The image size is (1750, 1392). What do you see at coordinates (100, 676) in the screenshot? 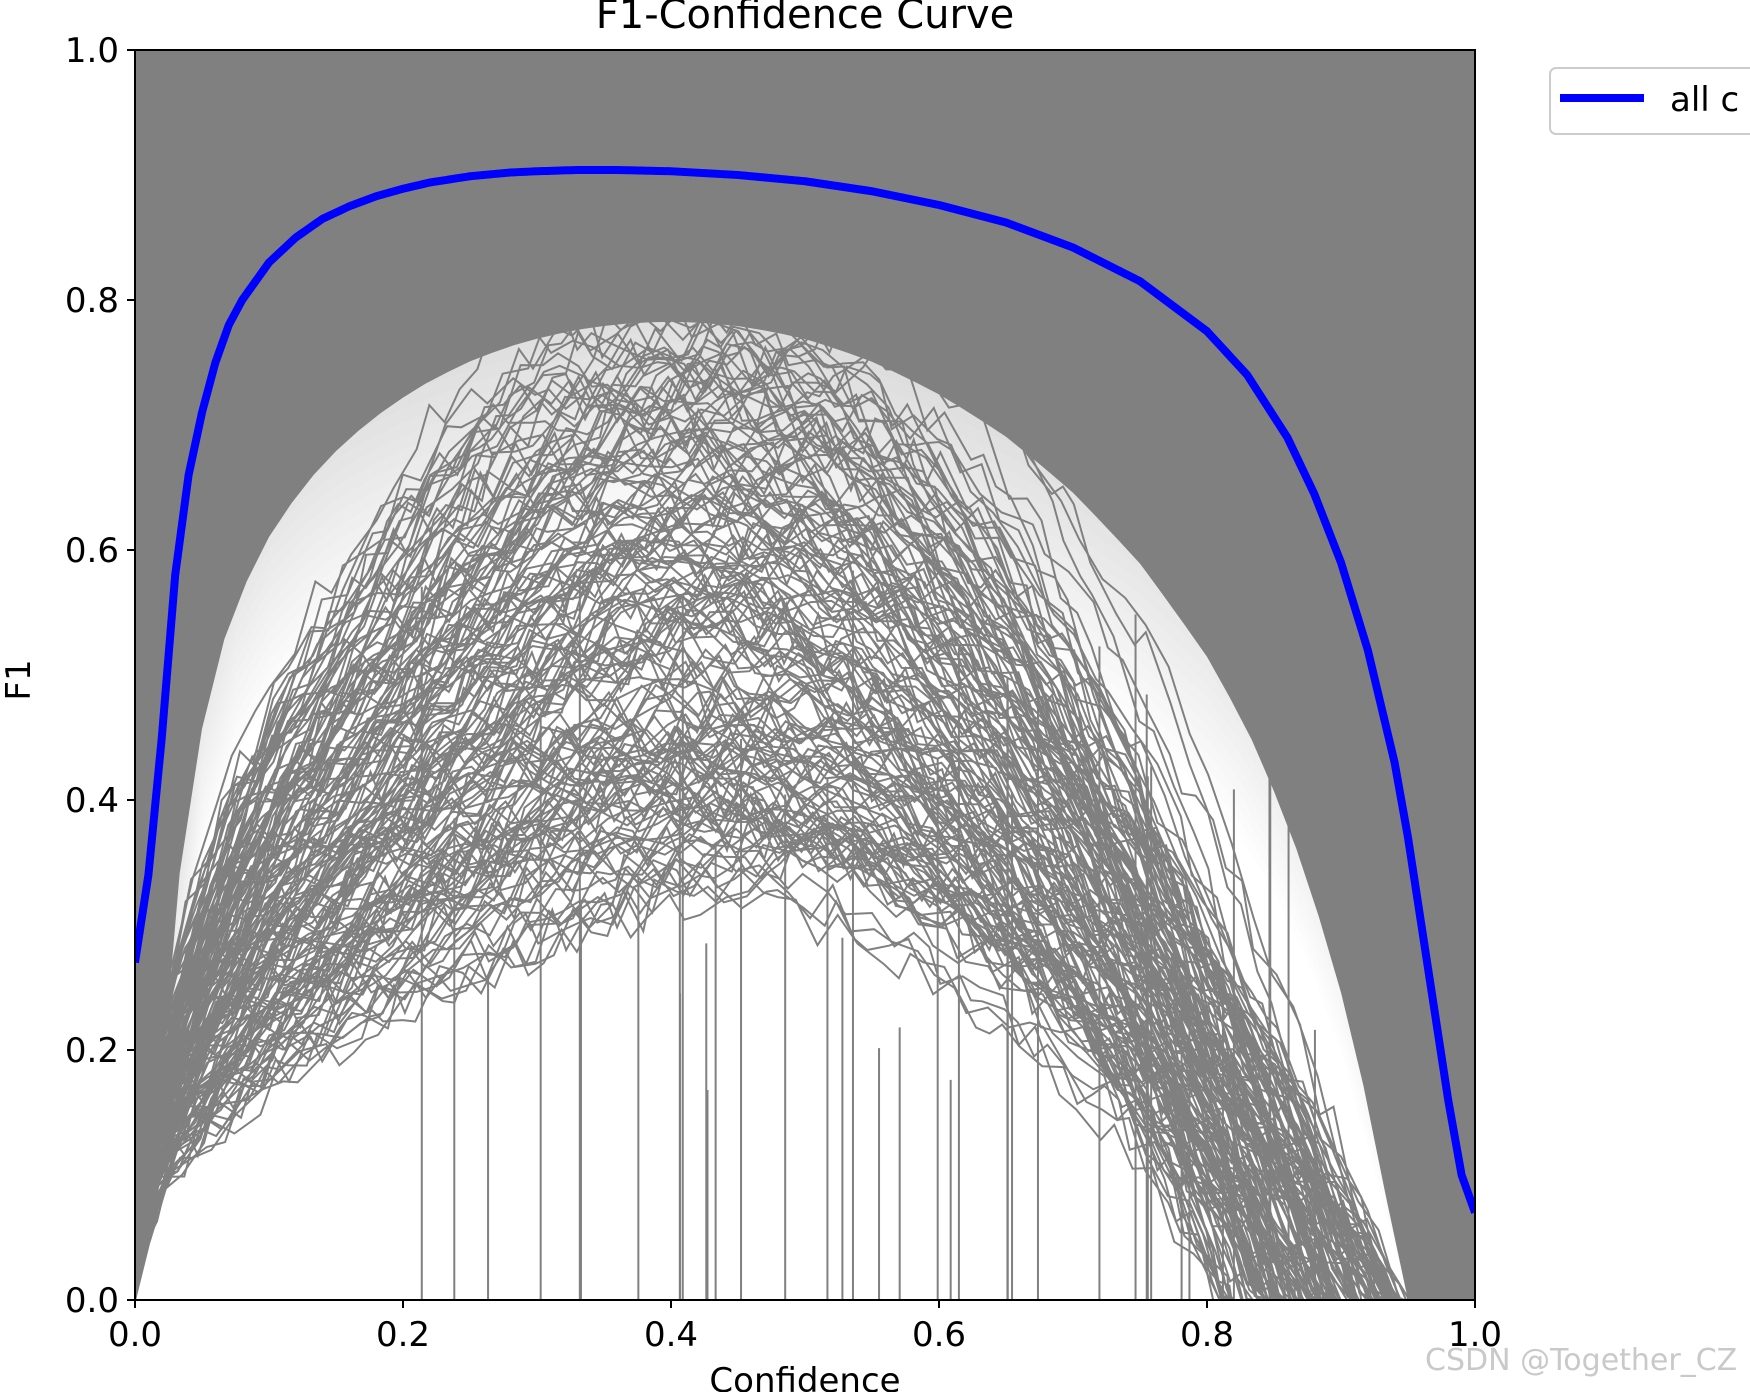
I see `y-axis: 0.0 0.2 0.4 0.6 0.8 1.0` at bounding box center [100, 676].